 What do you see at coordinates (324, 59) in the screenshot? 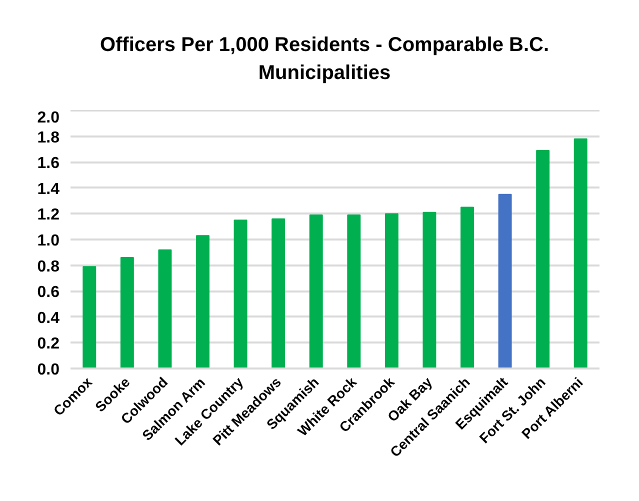
I see `chart-title: Officers Per 1,000 Residents - Comparable B.C. Municipalities` at bounding box center [324, 59].